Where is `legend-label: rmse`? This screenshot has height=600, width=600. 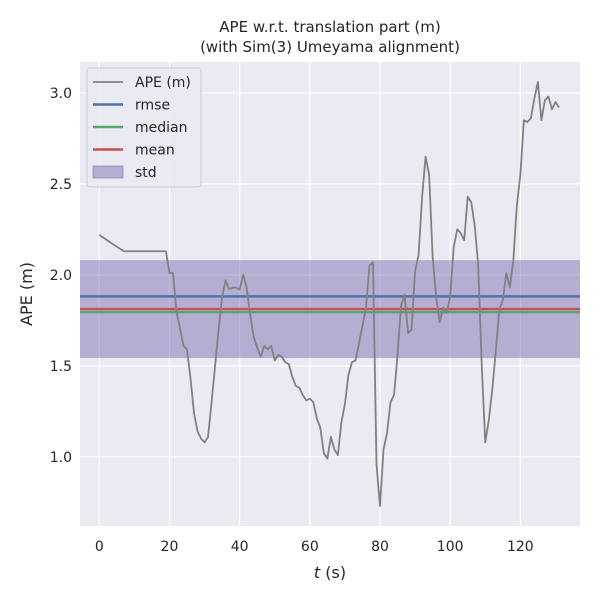 legend-label: rmse is located at coordinates (152, 106).